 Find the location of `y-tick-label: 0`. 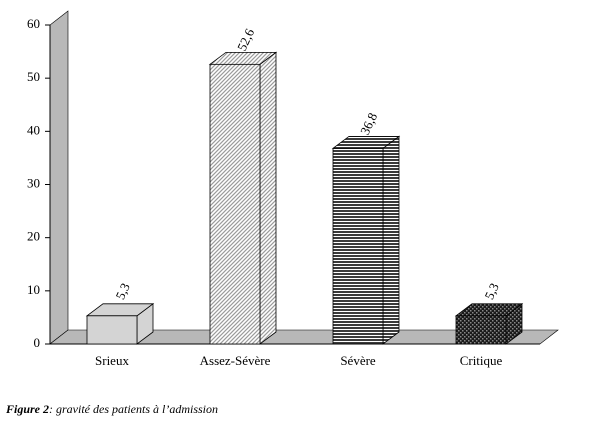

y-tick-label: 0 is located at coordinates (37, 342).